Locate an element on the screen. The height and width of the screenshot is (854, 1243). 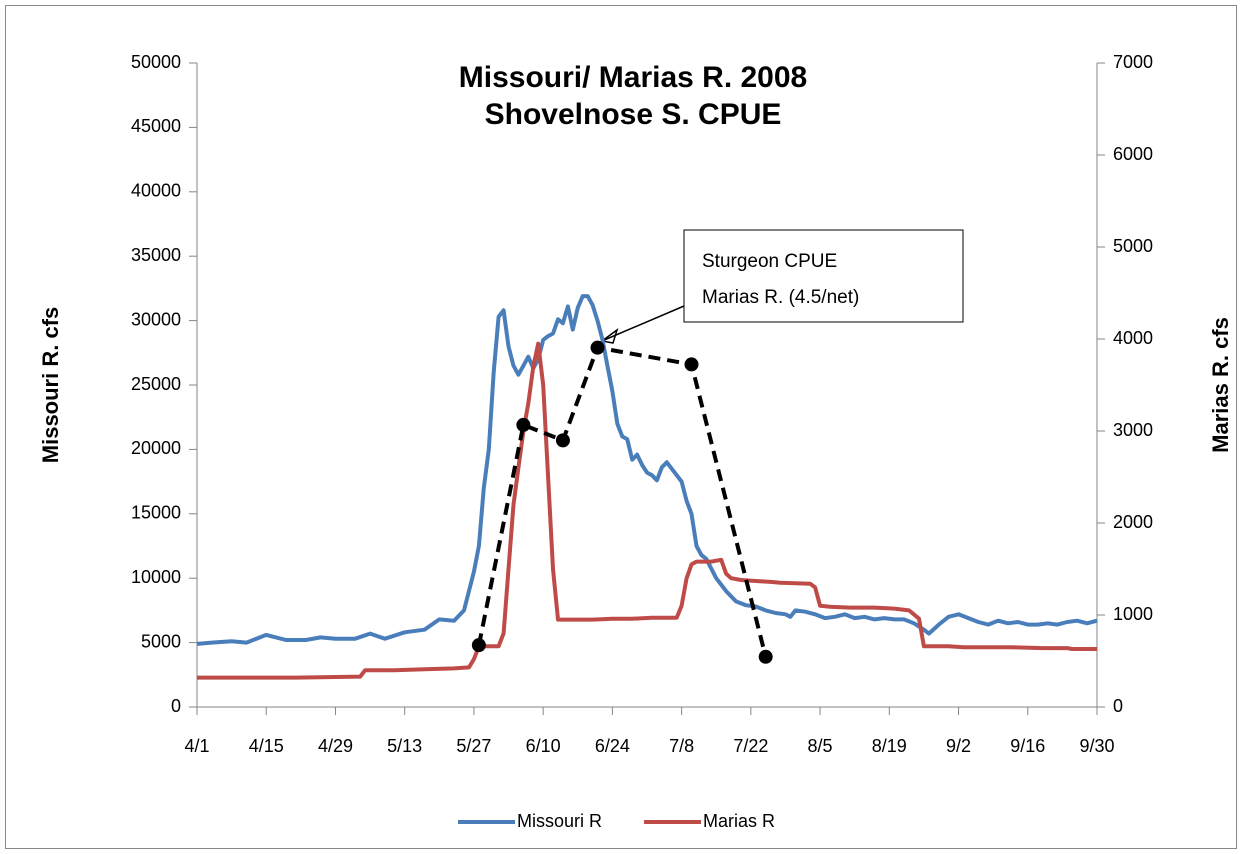
x-tick-label: 6/10 is located at coordinates (543, 746).